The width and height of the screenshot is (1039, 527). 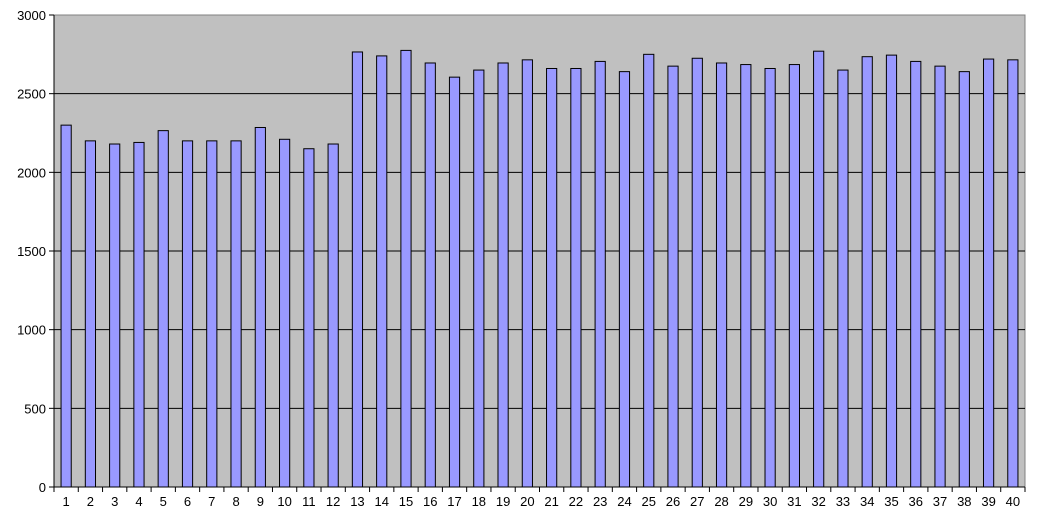 I want to click on x-tick-label: 5, so click(x=163, y=501).